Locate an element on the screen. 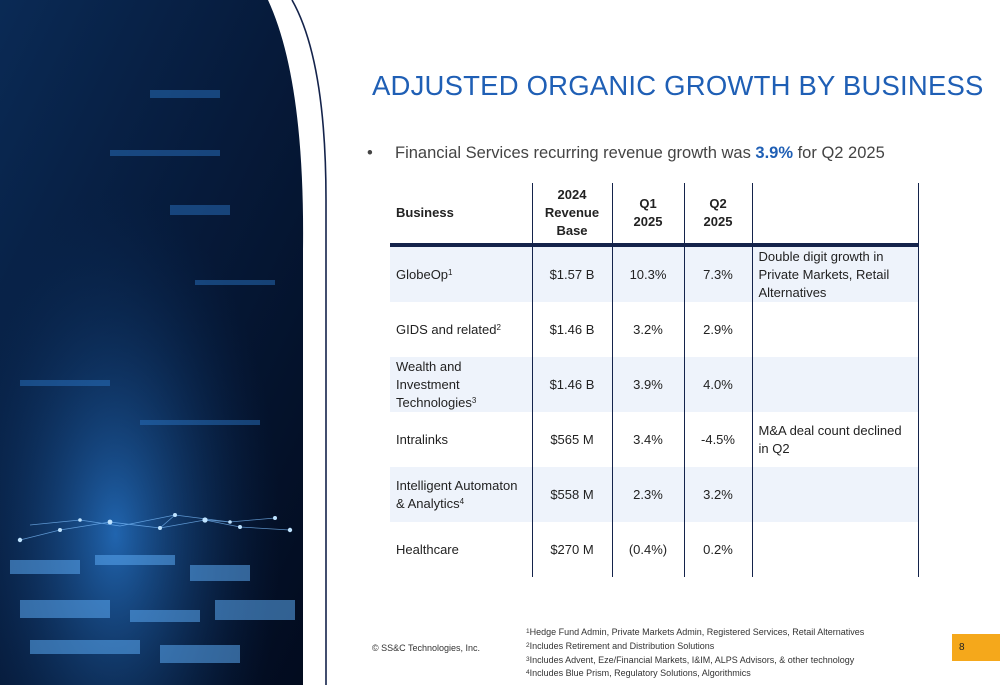 The image size is (1000, 685). table-row: GIDS and related2 $1.46 B 3.2% 2.9% is located at coordinates (654, 329).